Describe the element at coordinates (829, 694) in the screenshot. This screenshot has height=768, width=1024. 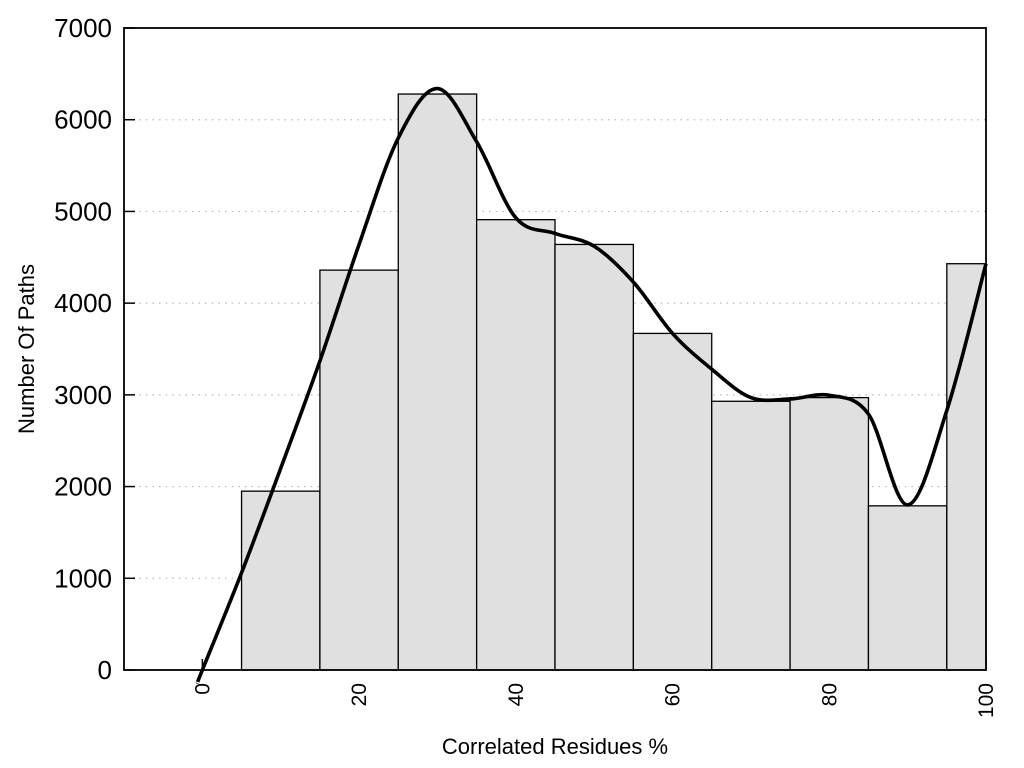
I see `x-tick-label: 80` at that location.